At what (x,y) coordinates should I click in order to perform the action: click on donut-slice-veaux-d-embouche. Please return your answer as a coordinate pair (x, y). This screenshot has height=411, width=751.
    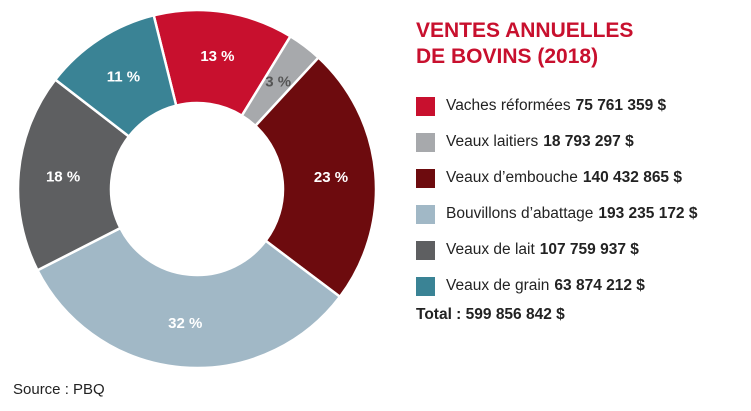
    Looking at the image, I should click on (315, 177).